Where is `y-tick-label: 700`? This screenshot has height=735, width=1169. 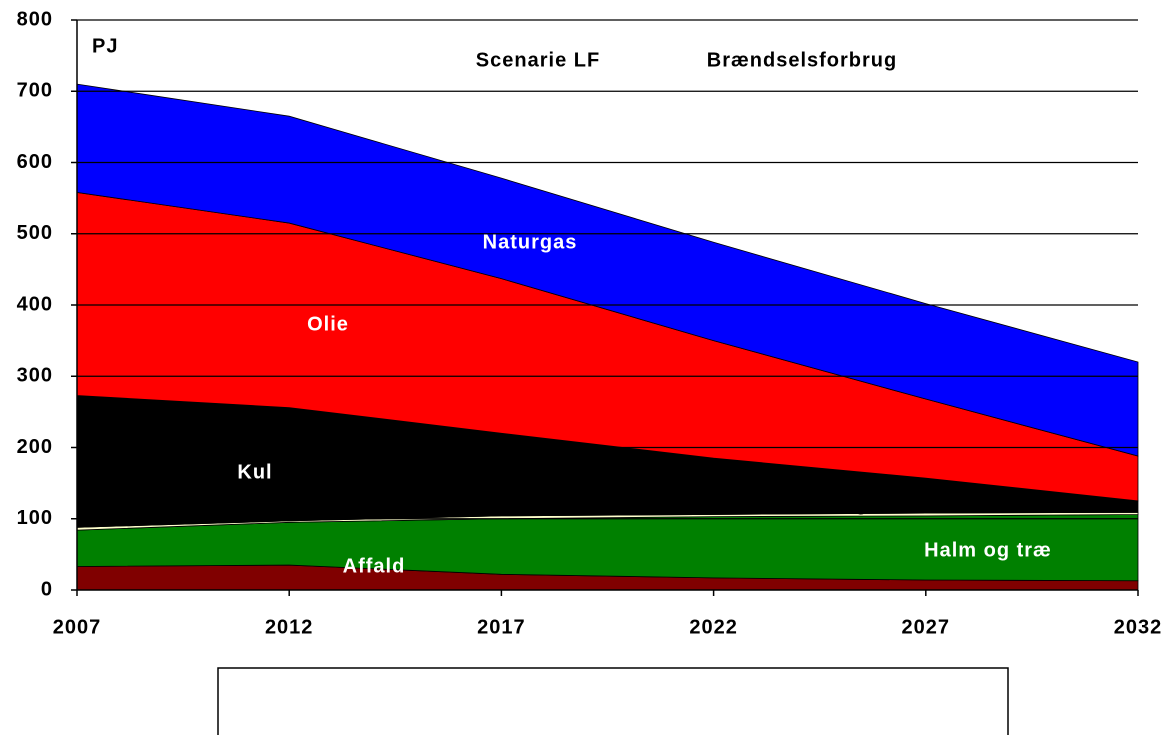 y-tick-label: 700 is located at coordinates (35, 91).